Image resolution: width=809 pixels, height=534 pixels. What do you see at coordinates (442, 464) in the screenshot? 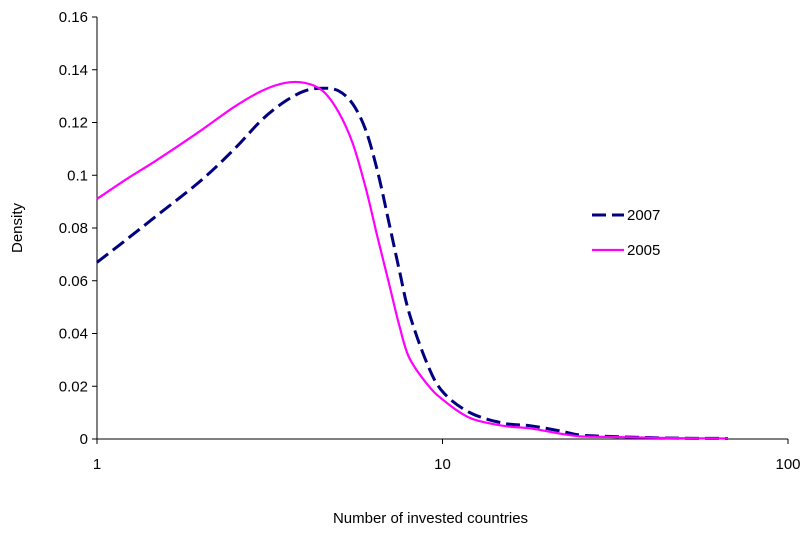
I see `x-tick-label: 10` at bounding box center [442, 464].